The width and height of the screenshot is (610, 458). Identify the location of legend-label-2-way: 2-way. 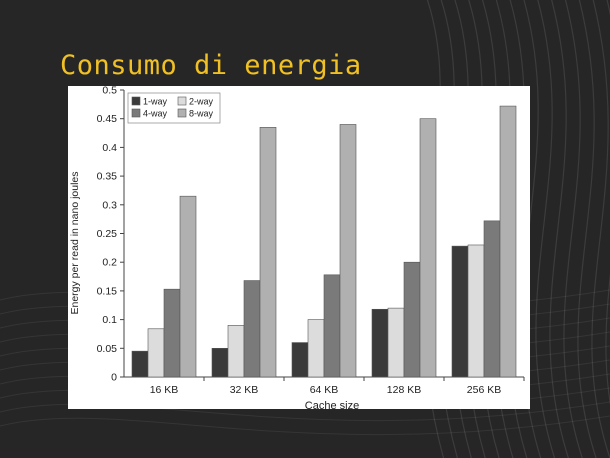
(201, 102).